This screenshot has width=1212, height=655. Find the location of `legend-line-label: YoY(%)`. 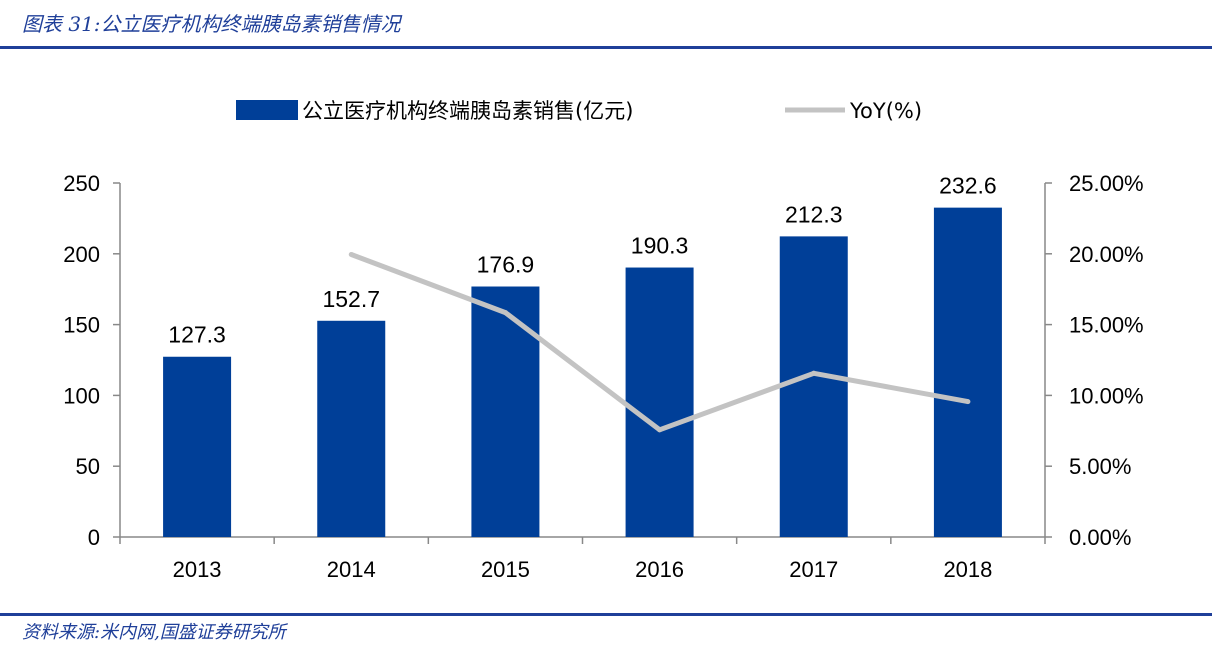

legend-line-label: YoY(%) is located at coordinates (885, 111).